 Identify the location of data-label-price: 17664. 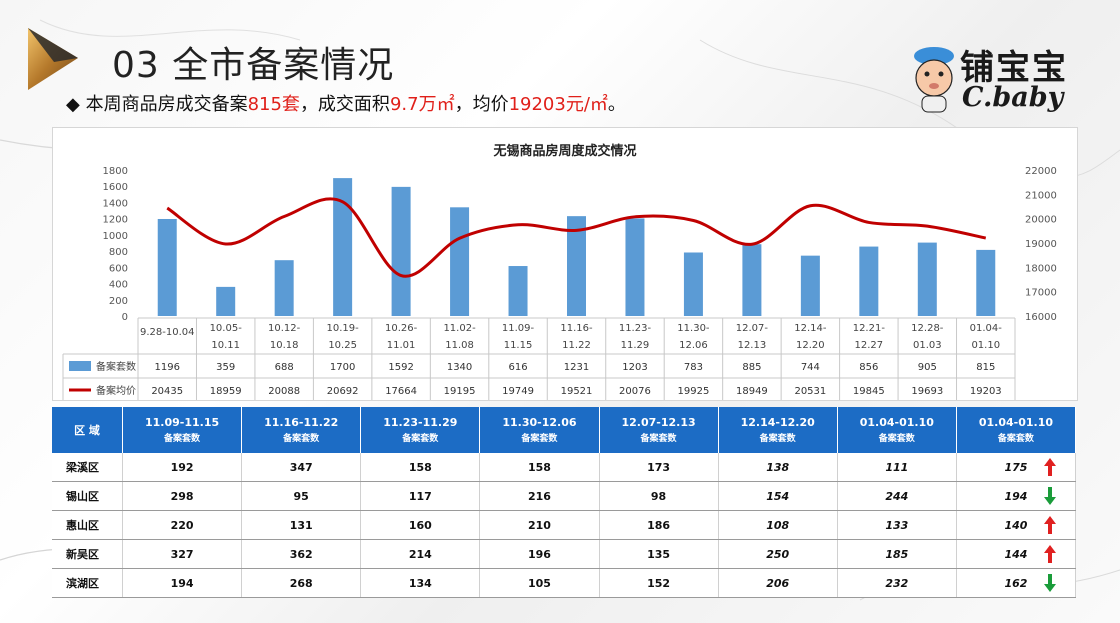
(401, 391).